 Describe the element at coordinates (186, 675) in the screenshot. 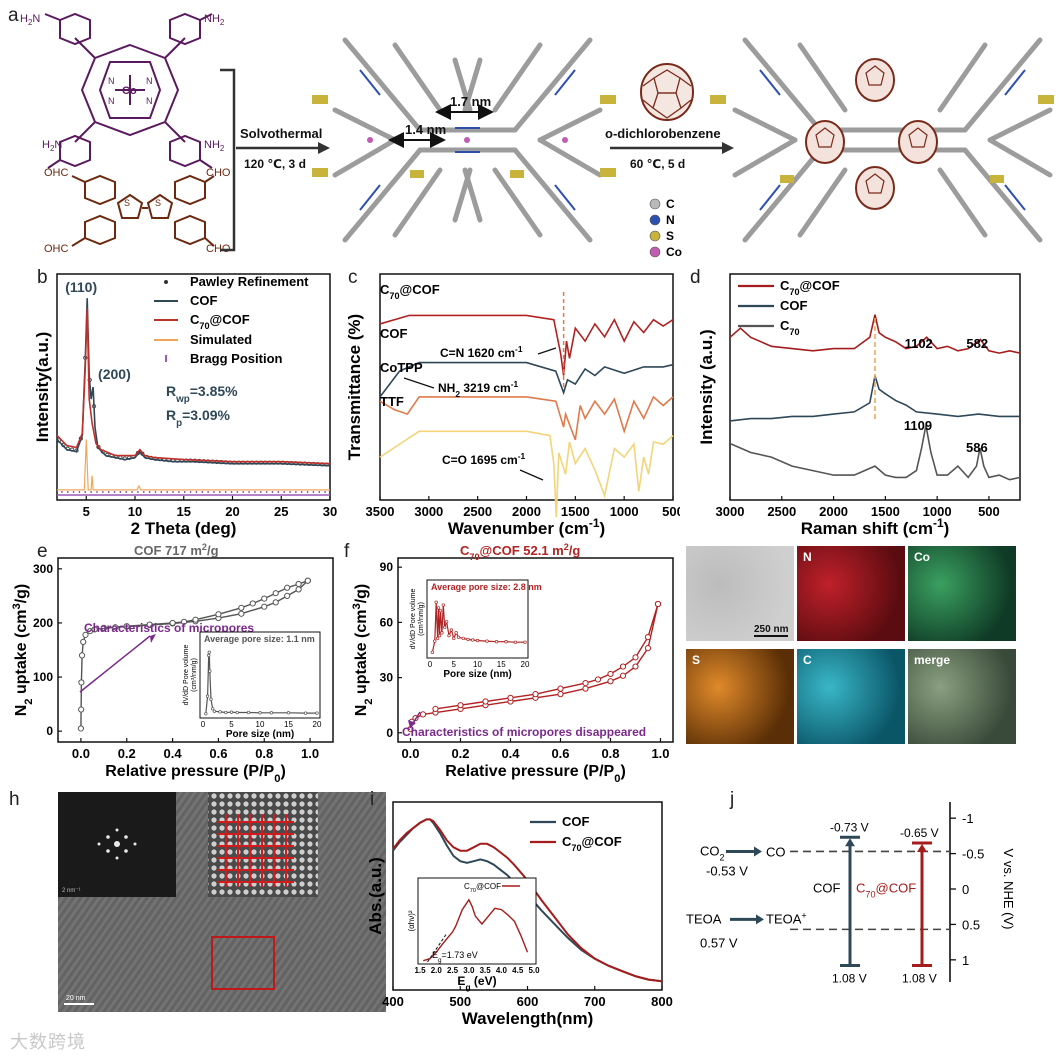

I see `inset-ylabel: dV/dD Pore volume` at that location.